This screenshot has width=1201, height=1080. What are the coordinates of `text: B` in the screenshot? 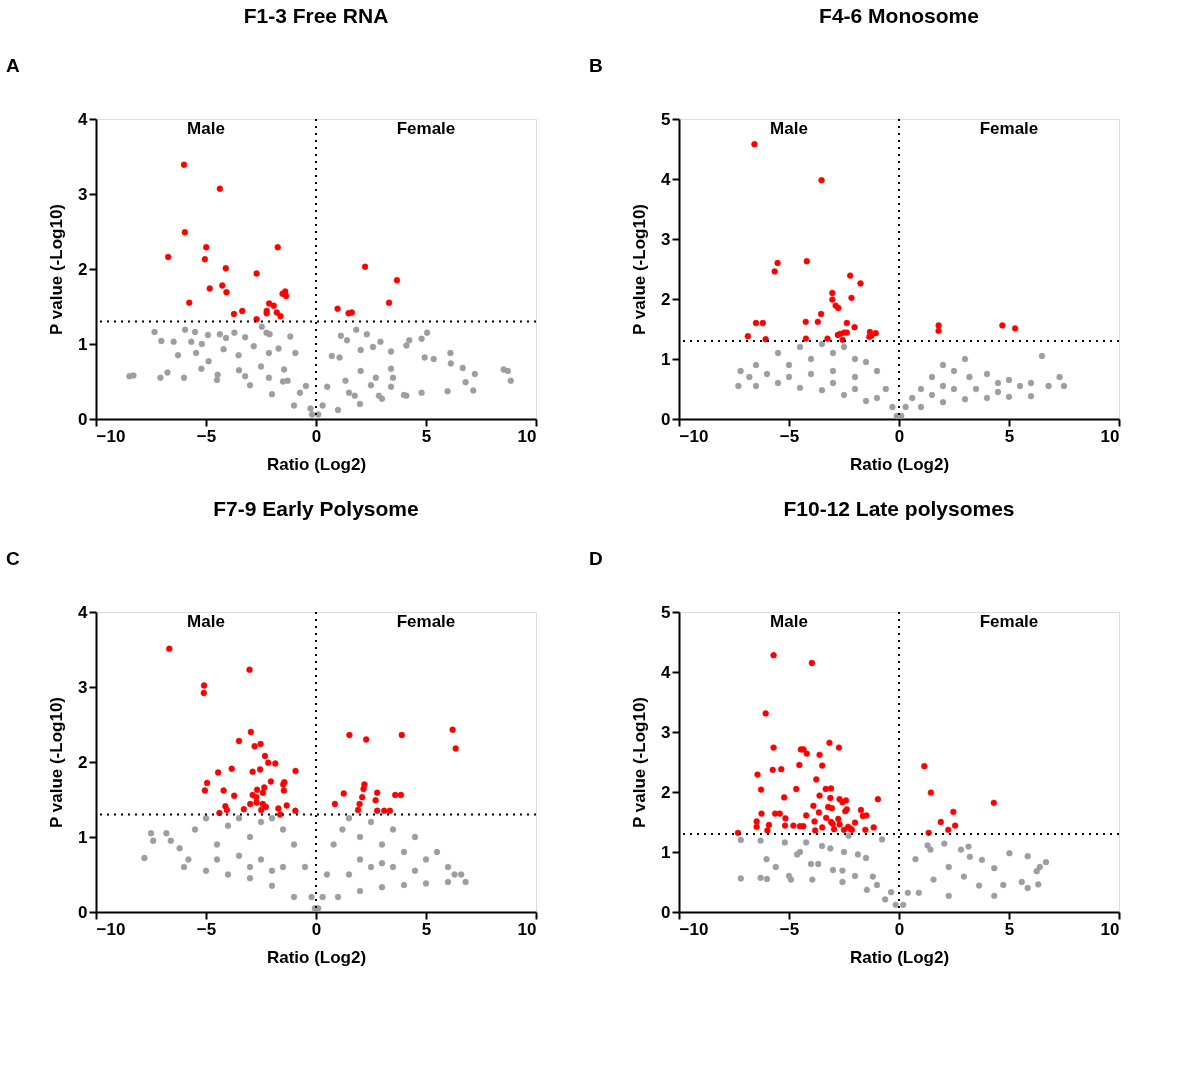 It's located at (596, 65).